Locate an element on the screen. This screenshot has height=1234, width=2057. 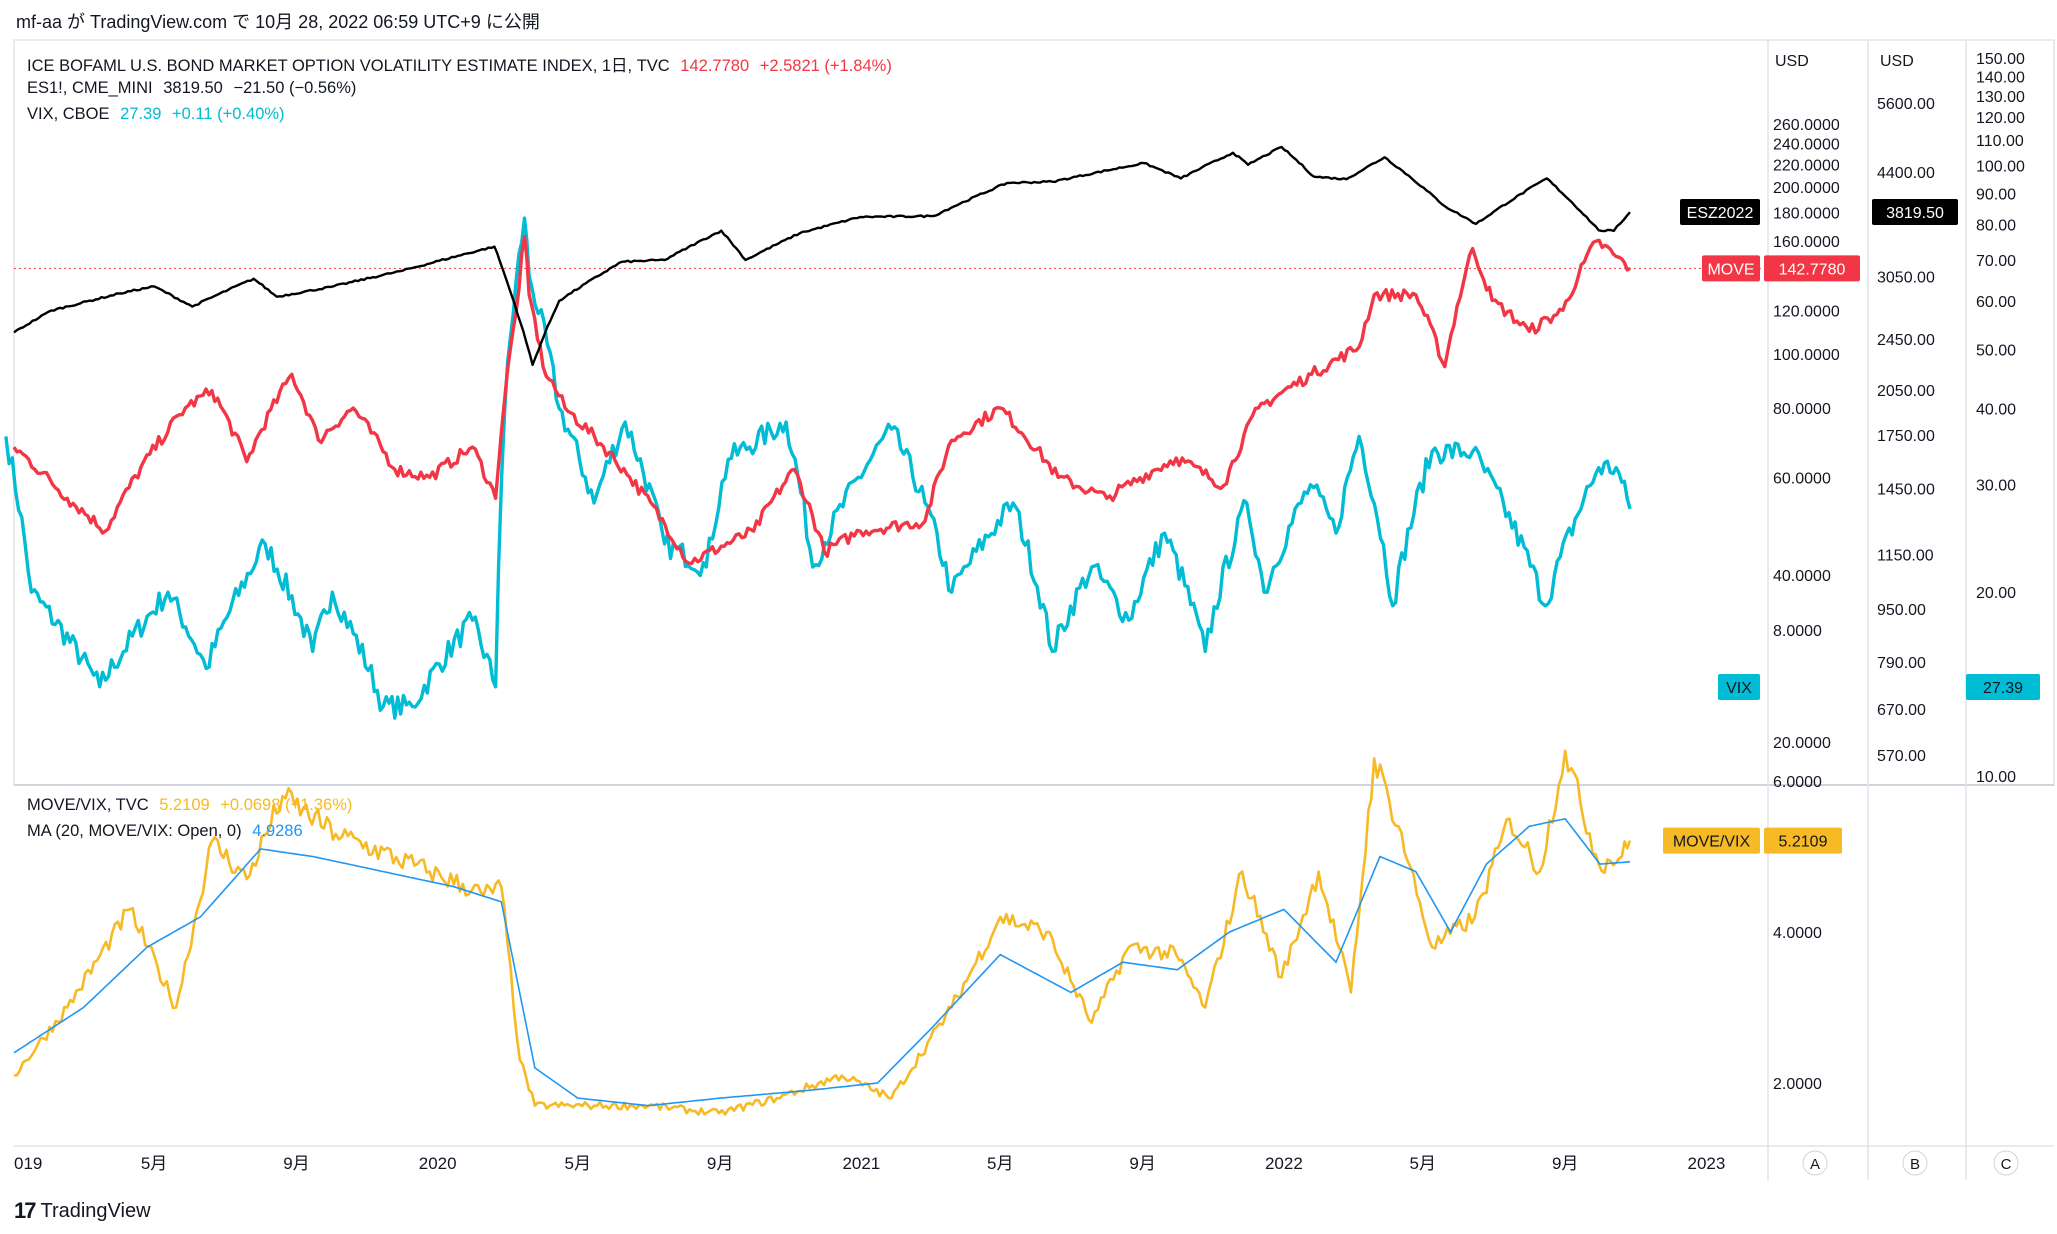
es-axis-tick: 4400.00 is located at coordinates (1906, 173).